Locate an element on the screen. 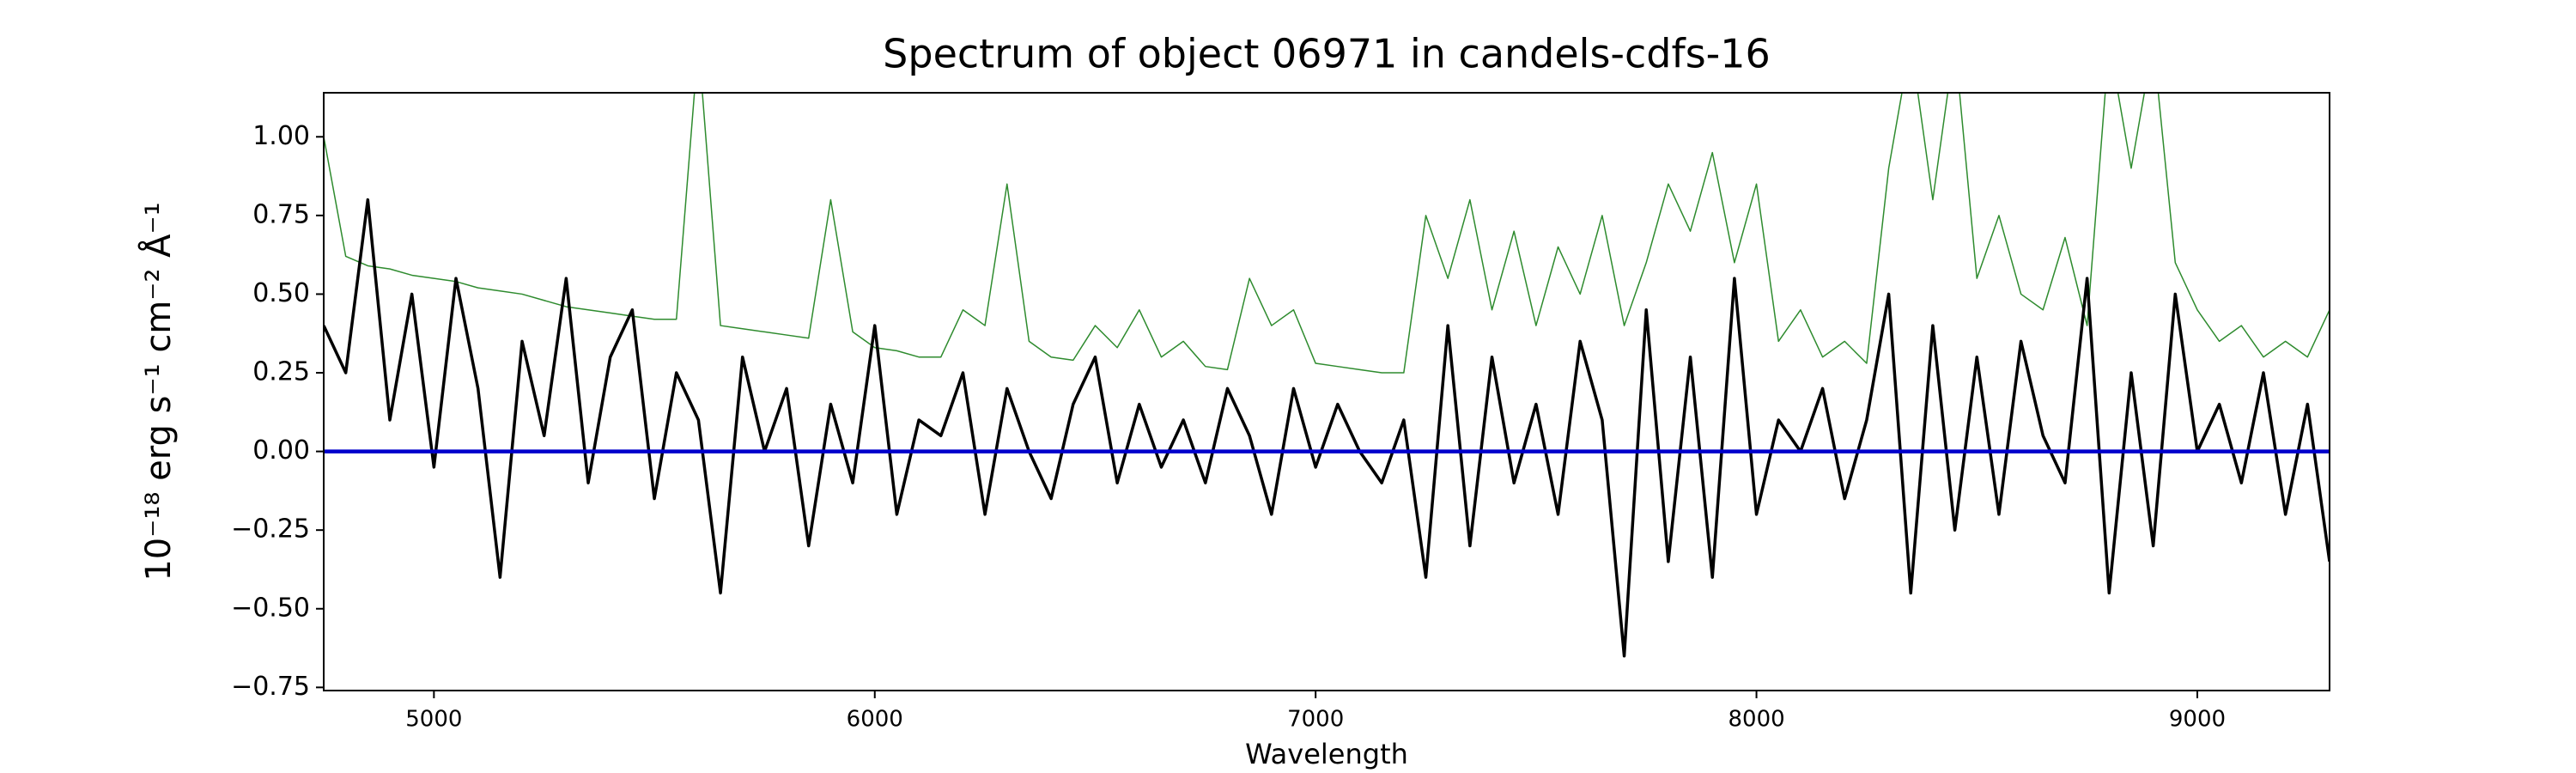  y-tick-label: 0.00 is located at coordinates (281, 450).